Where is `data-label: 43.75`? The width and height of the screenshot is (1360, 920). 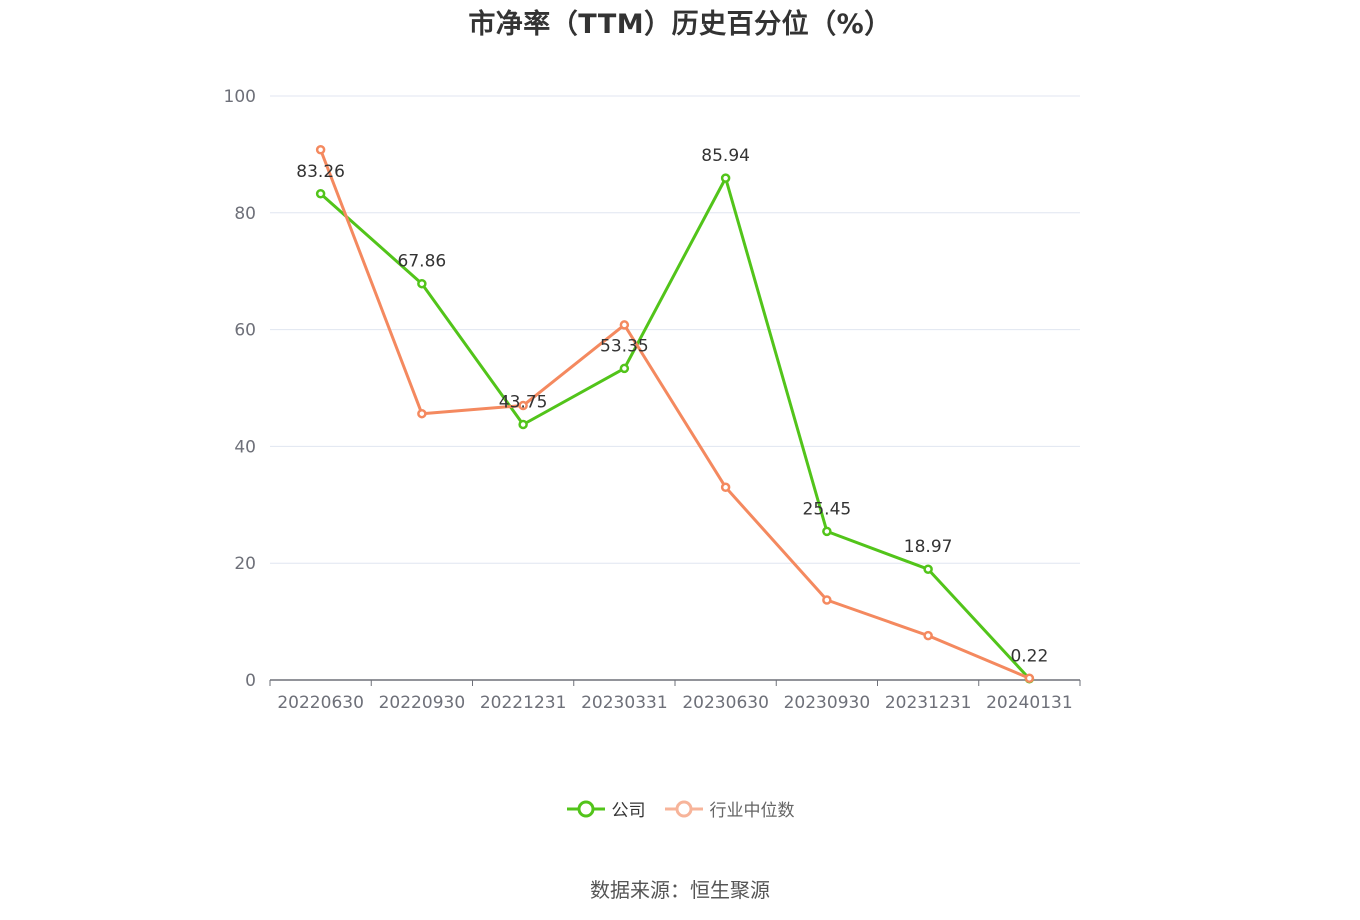
data-label: 43.75 is located at coordinates (523, 403).